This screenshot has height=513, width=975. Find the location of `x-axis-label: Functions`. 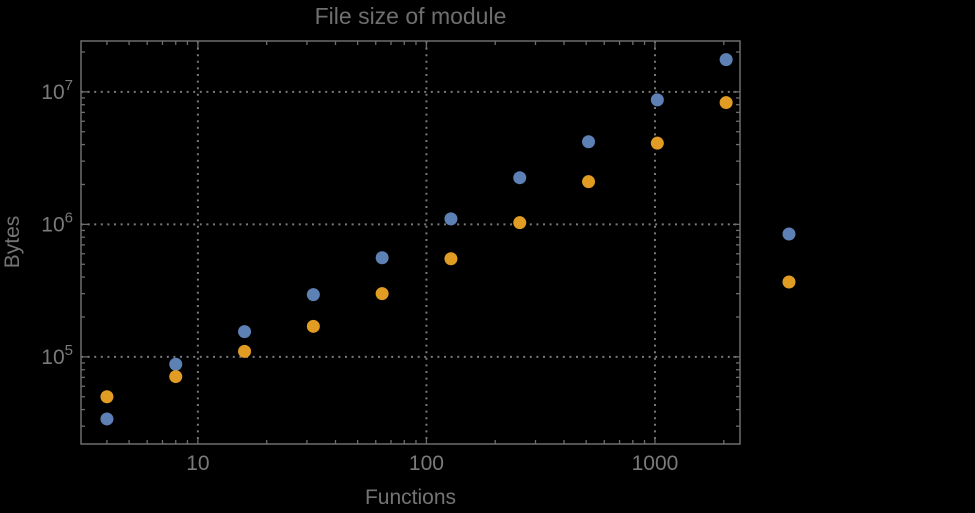

x-axis-label: Functions is located at coordinates (410, 497).